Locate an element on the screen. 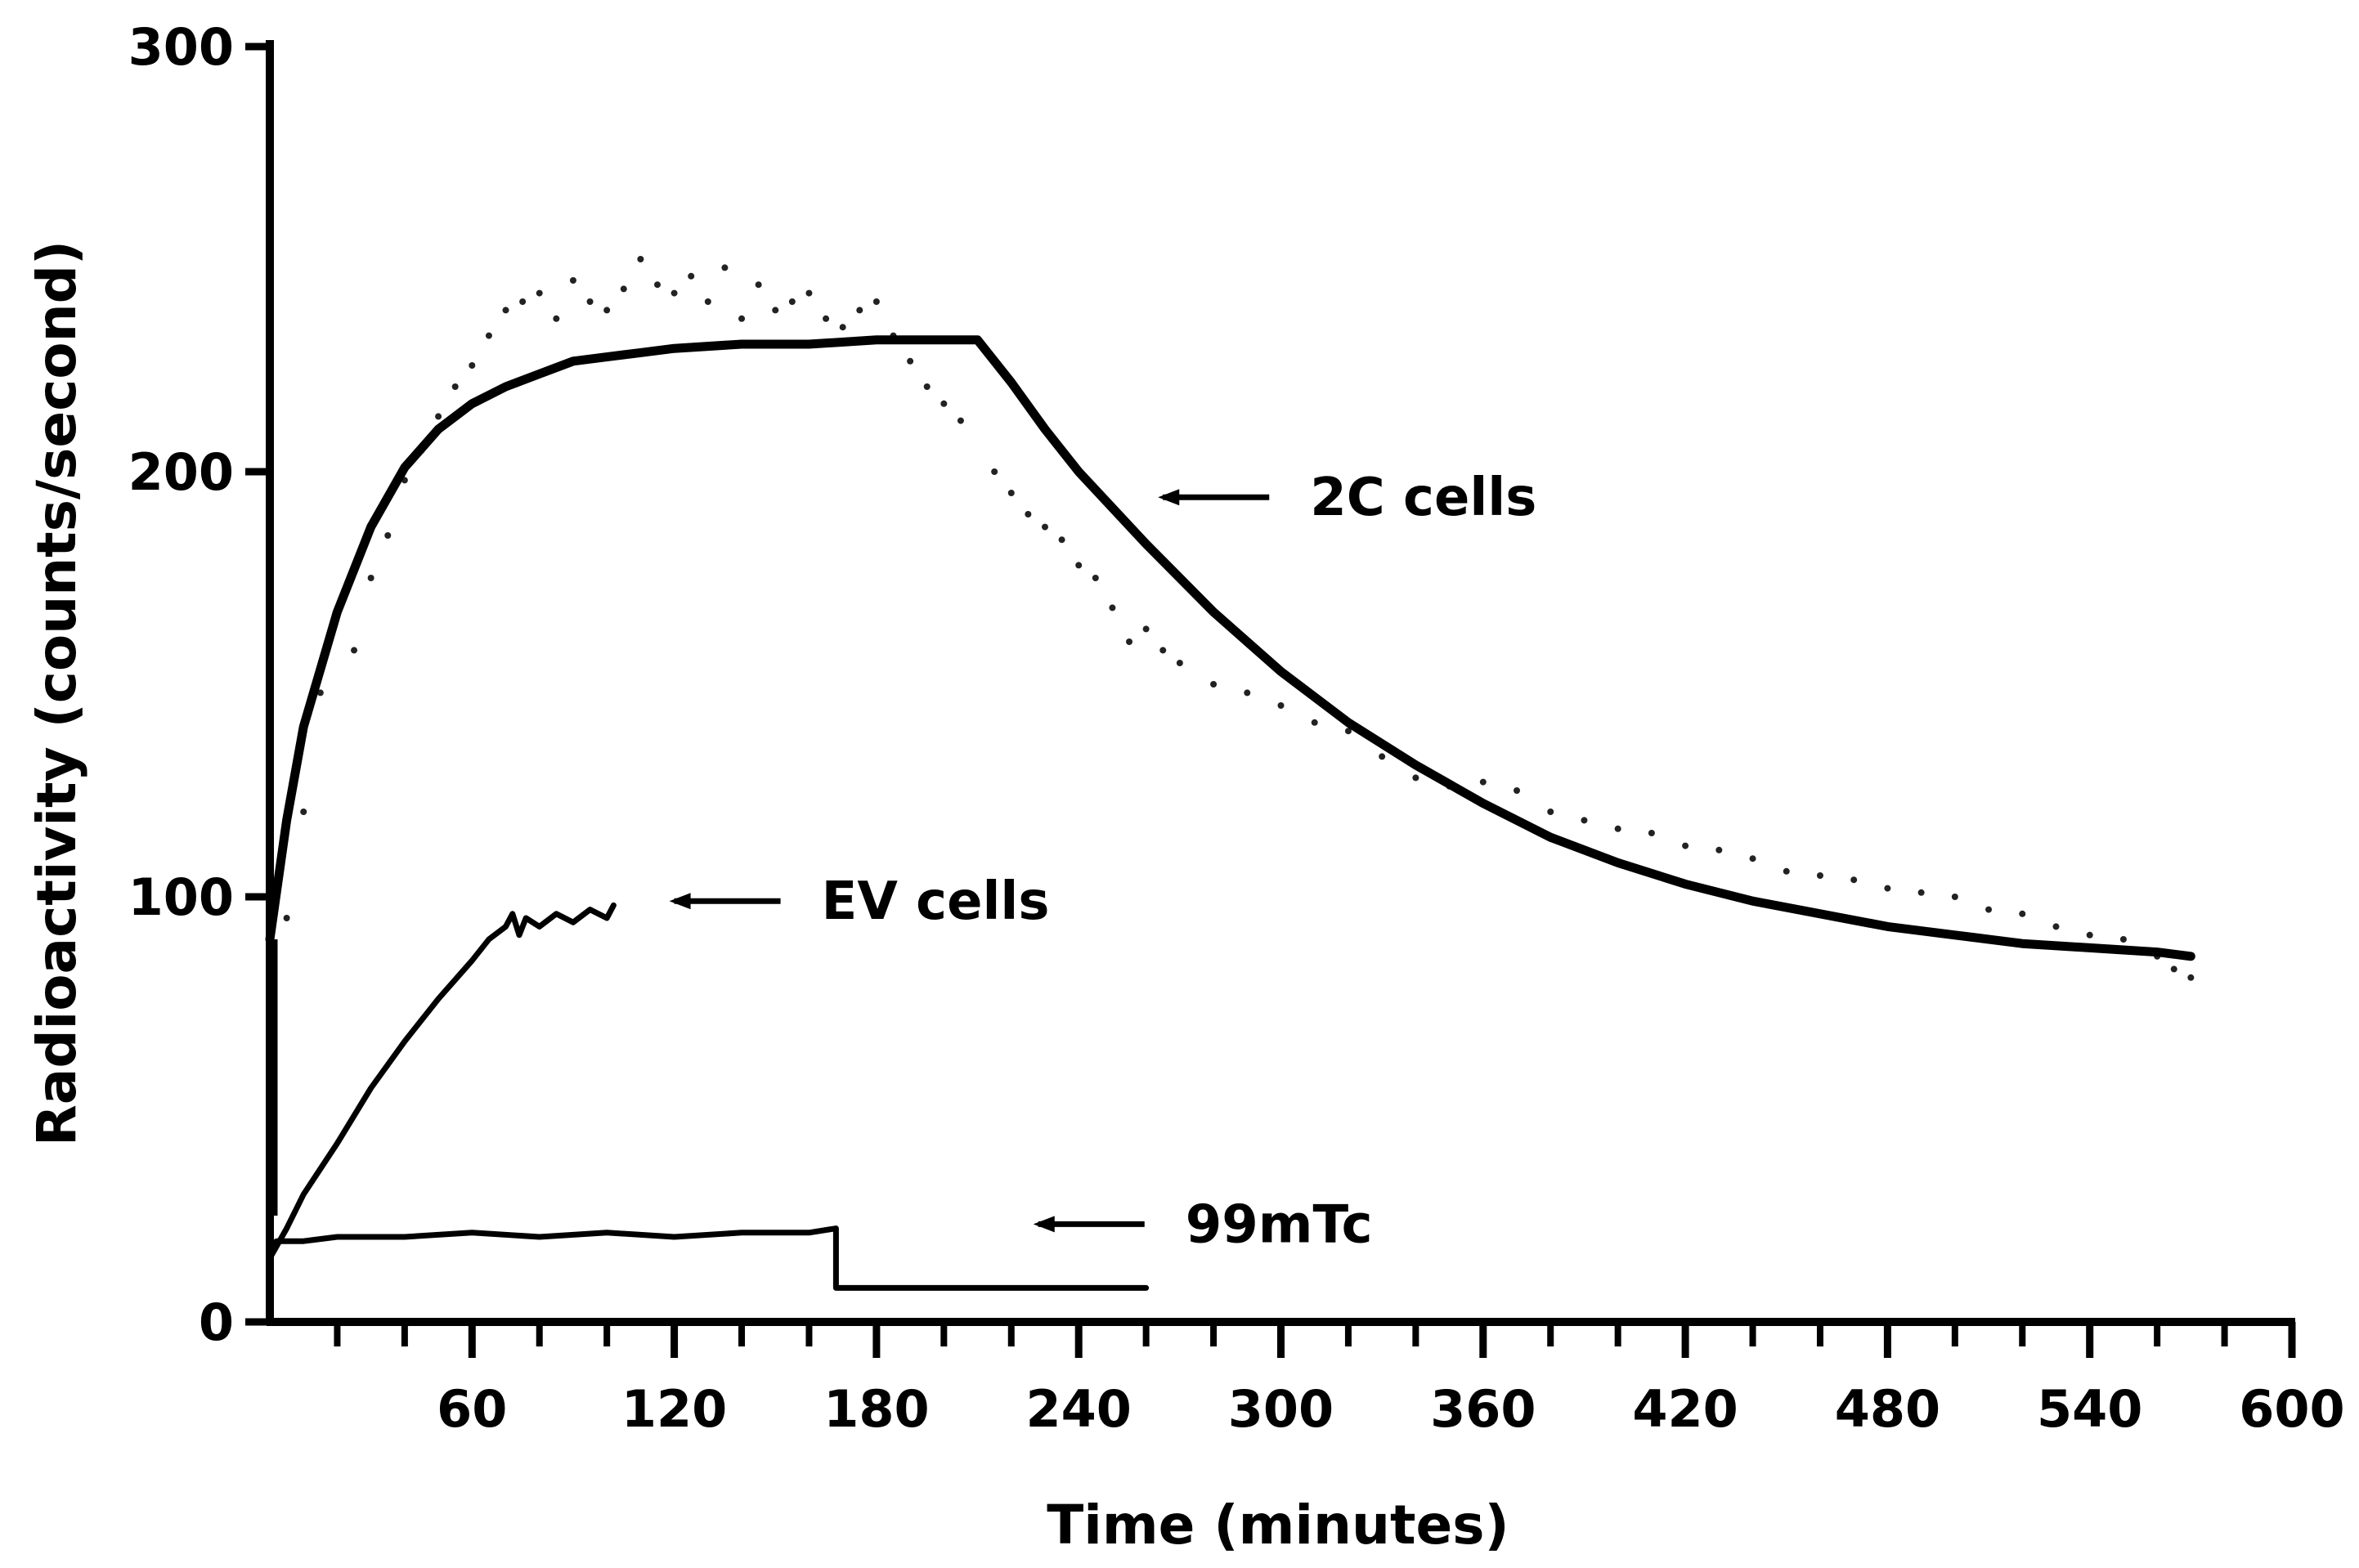  y-tick-label: 200 is located at coordinates (181, 472).